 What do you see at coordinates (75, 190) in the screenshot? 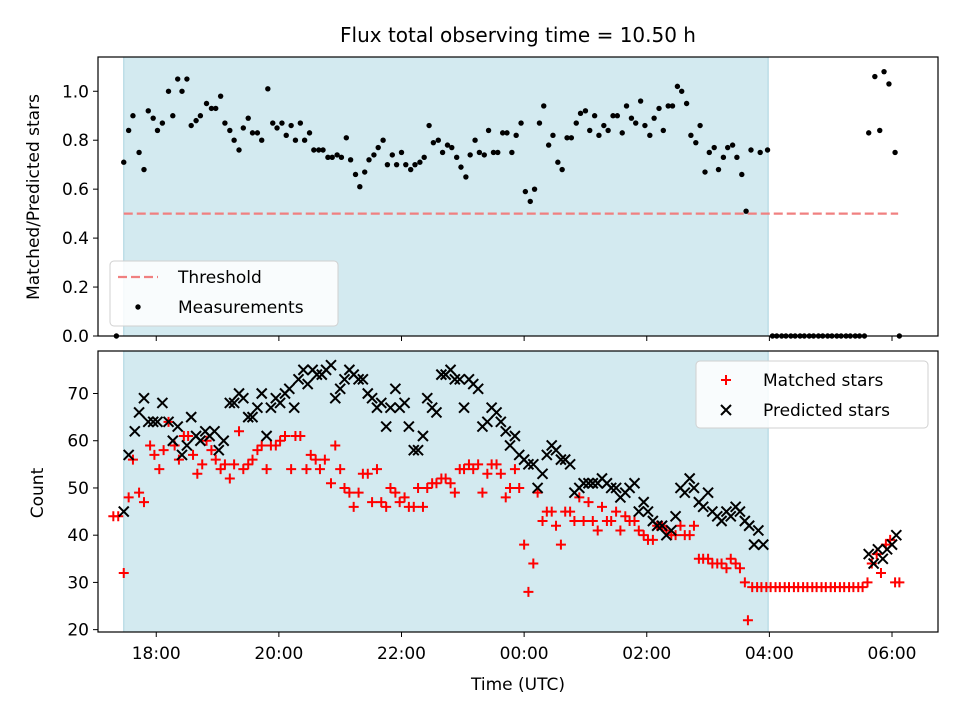
I see `top-y-tick-label: 0.6` at bounding box center [75, 190].